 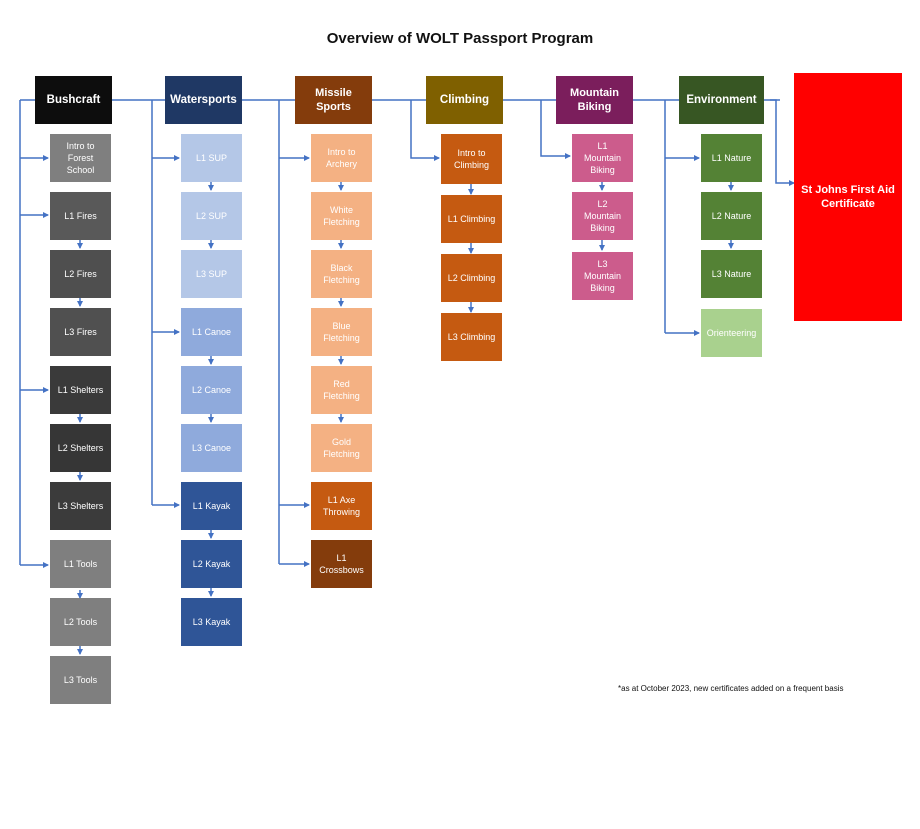 I want to click on white-fletching-box: White Fletching, so click(x=341, y=216).